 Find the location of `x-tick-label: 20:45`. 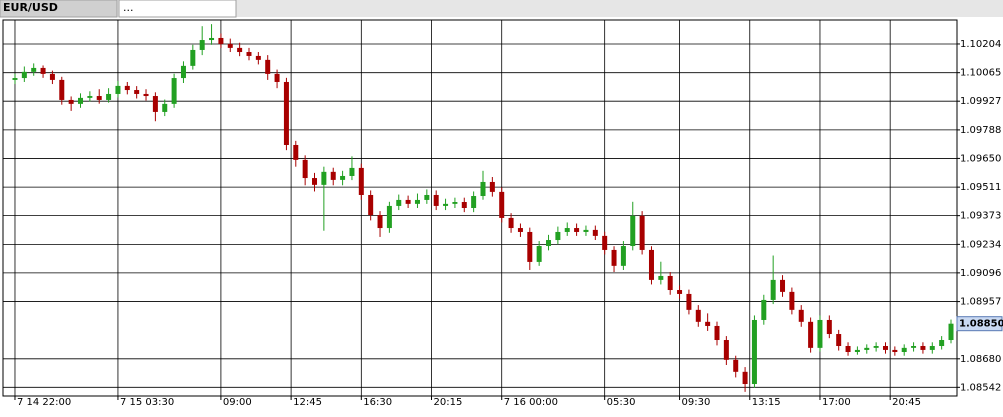

x-tick-label: 20:45 is located at coordinates (906, 402).